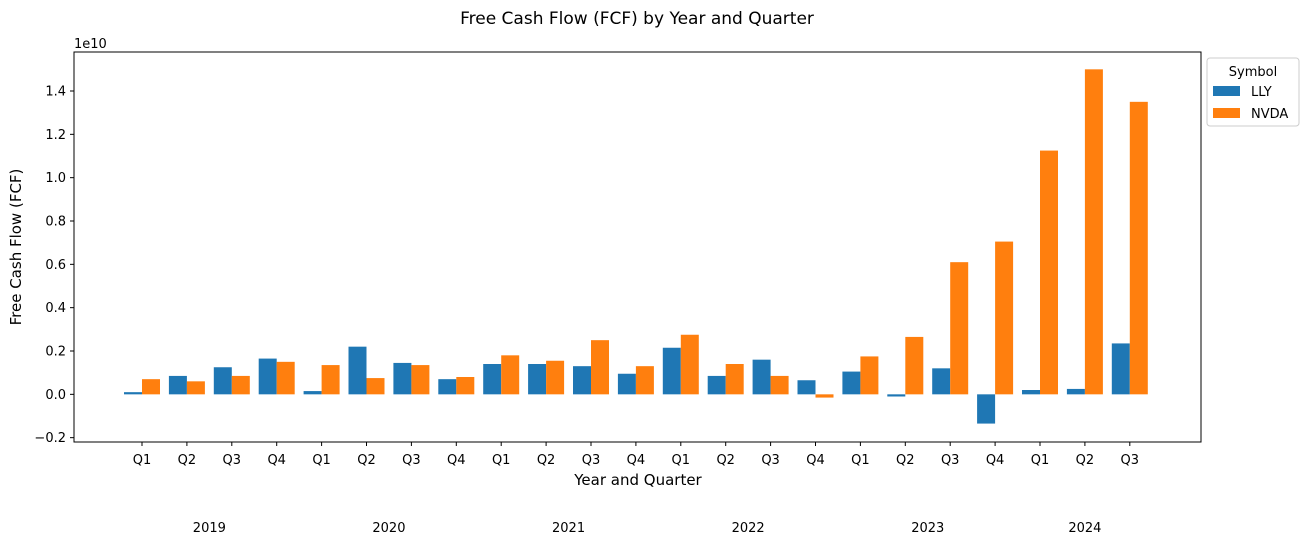 The height and width of the screenshot is (545, 1307). I want to click on y-tick-label: 1.2, so click(55, 135).